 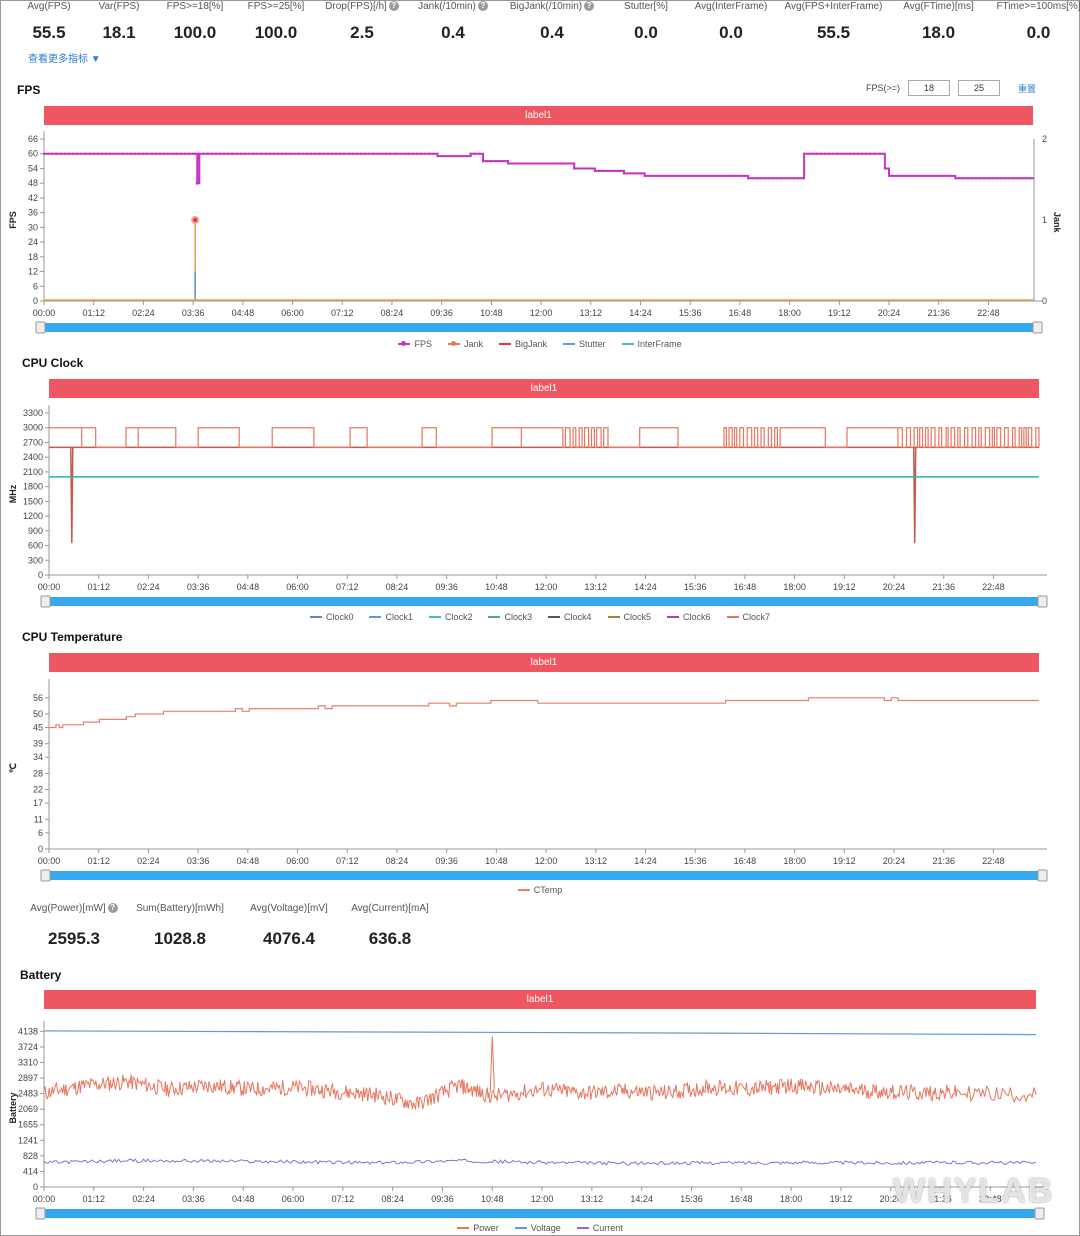 I want to click on clock-legend-item: Clock3, so click(x=510, y=617).